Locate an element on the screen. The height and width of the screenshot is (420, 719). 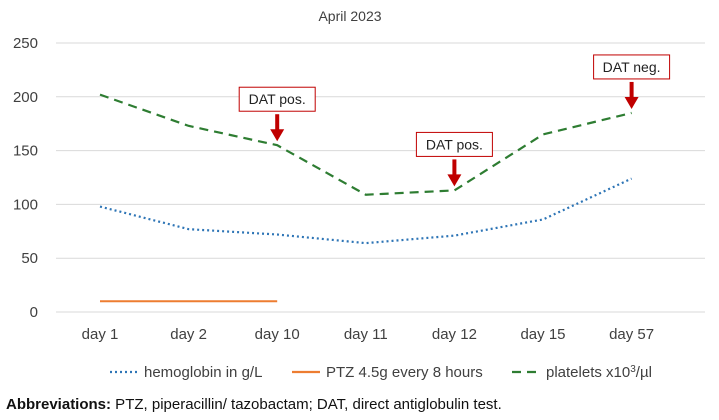
x-tick-label: day 2 is located at coordinates (188, 334).